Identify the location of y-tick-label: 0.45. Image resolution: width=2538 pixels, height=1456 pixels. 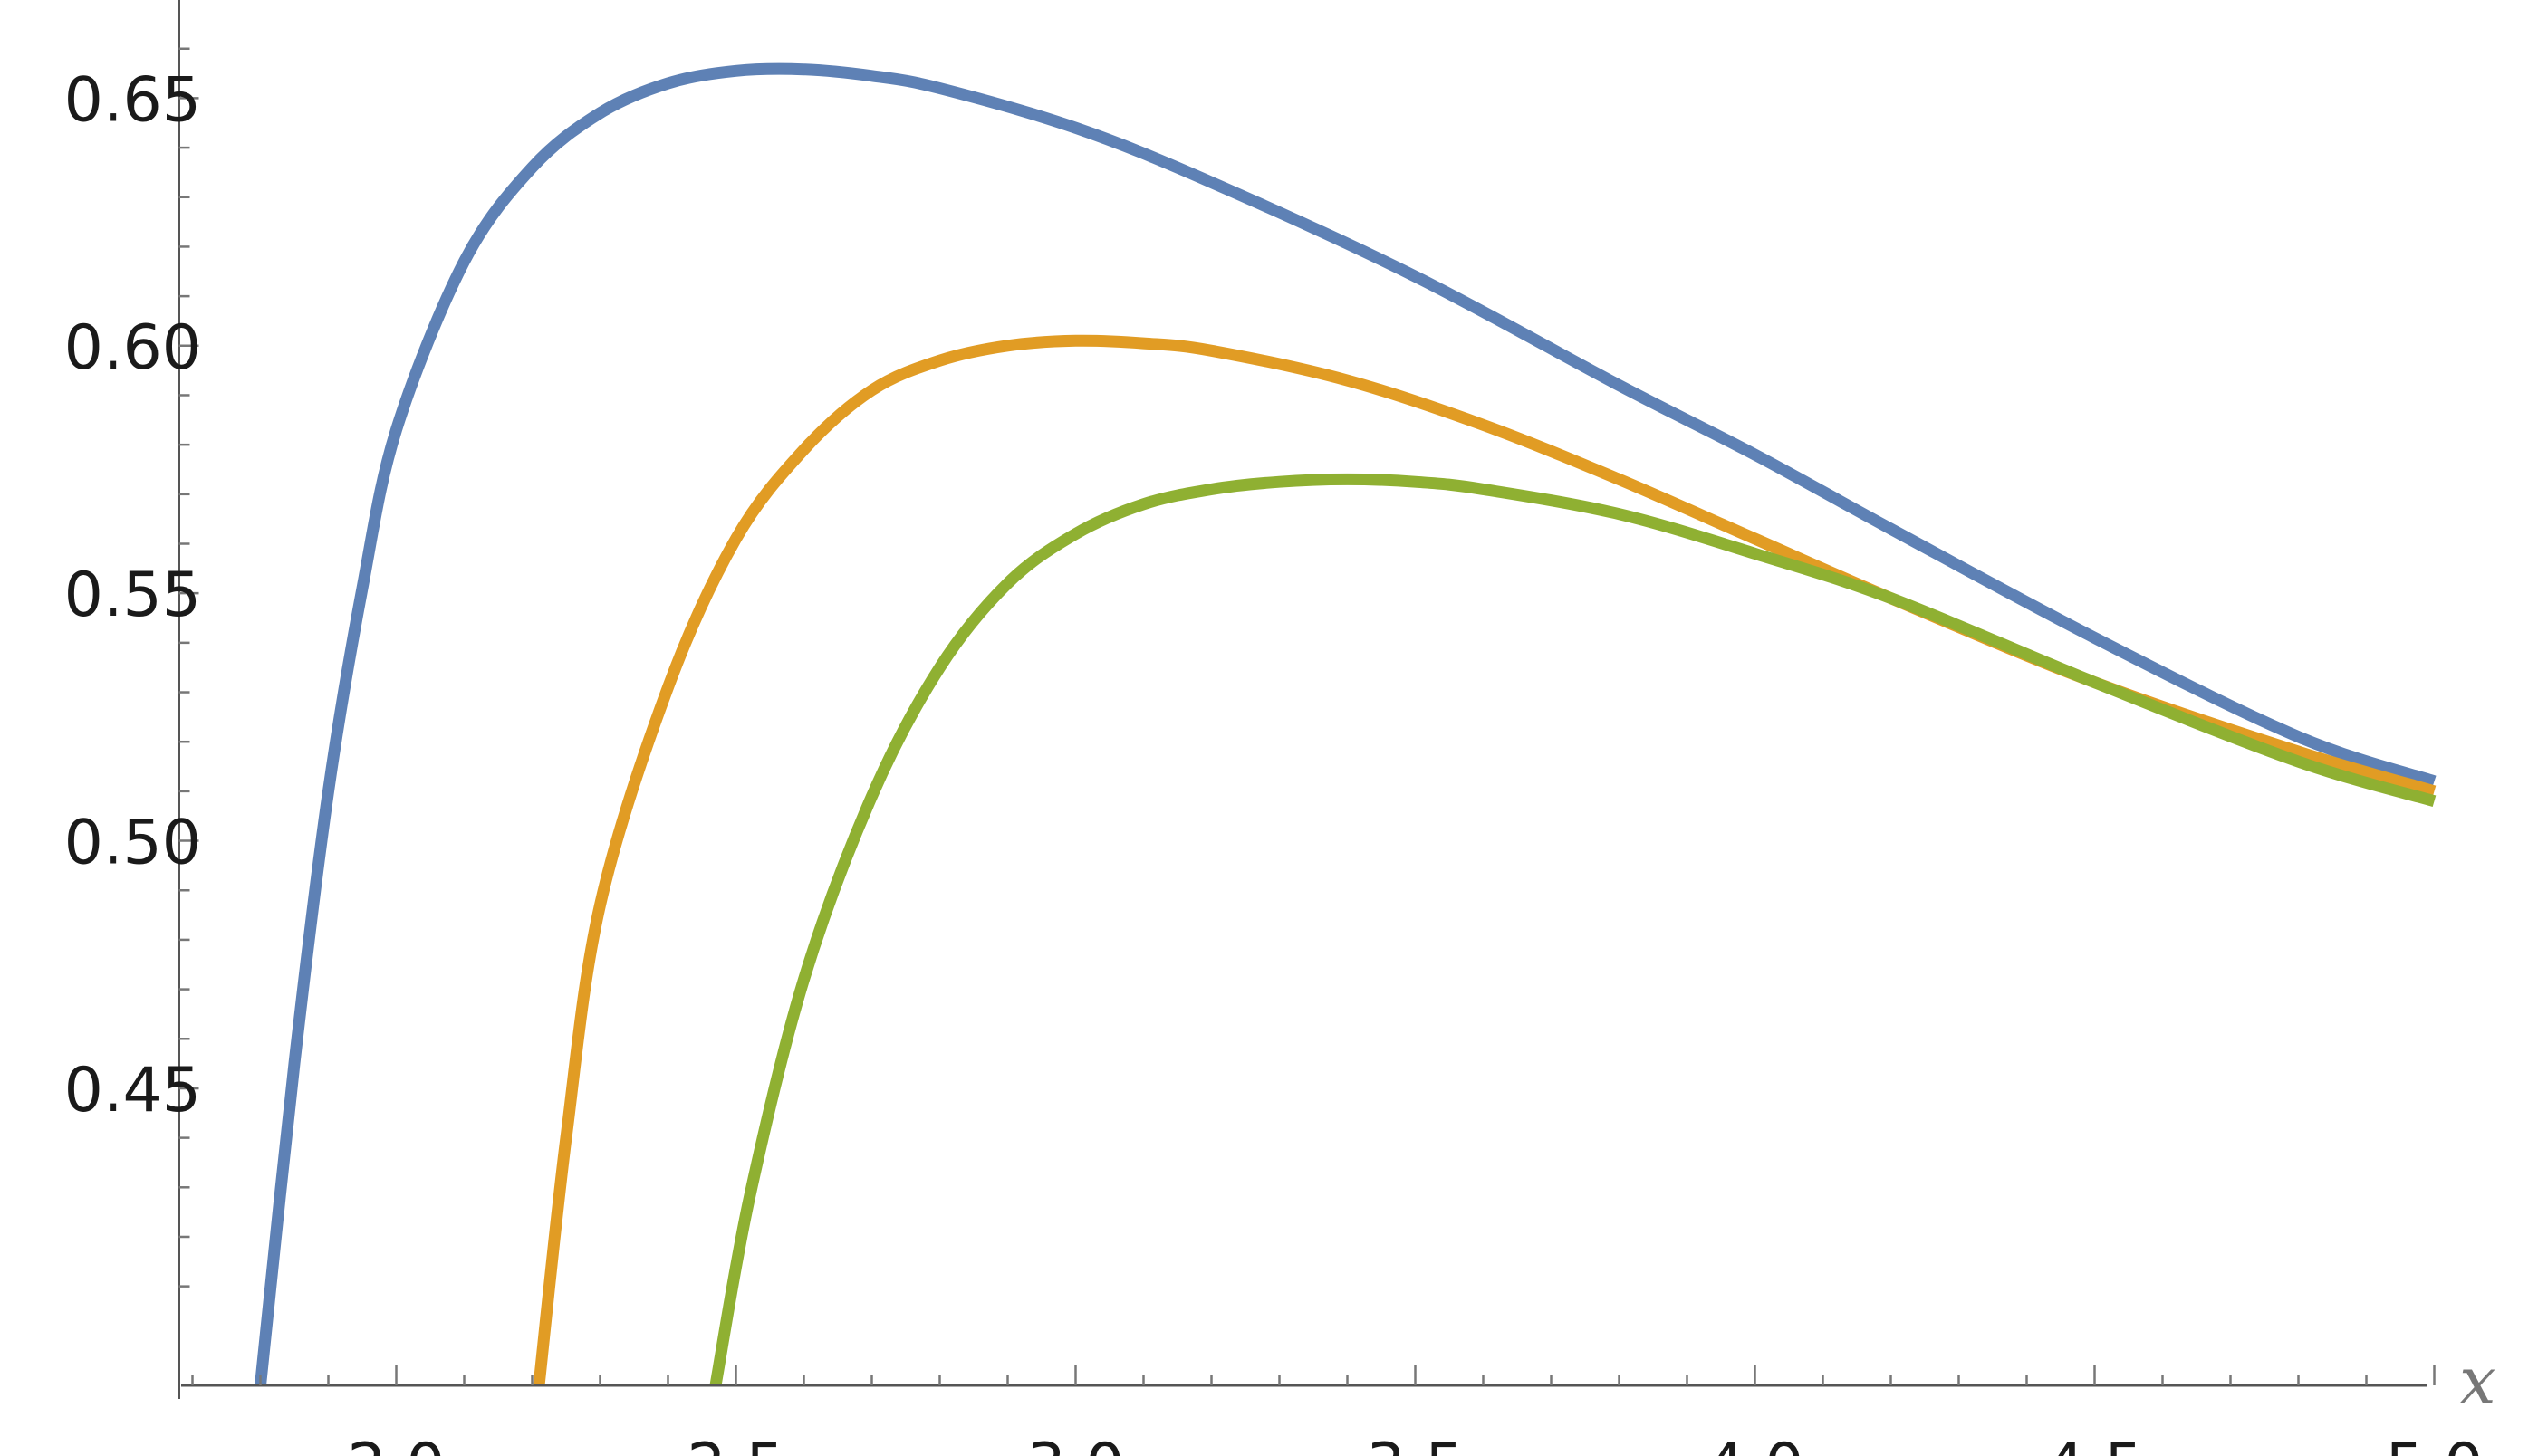
(132, 1090).